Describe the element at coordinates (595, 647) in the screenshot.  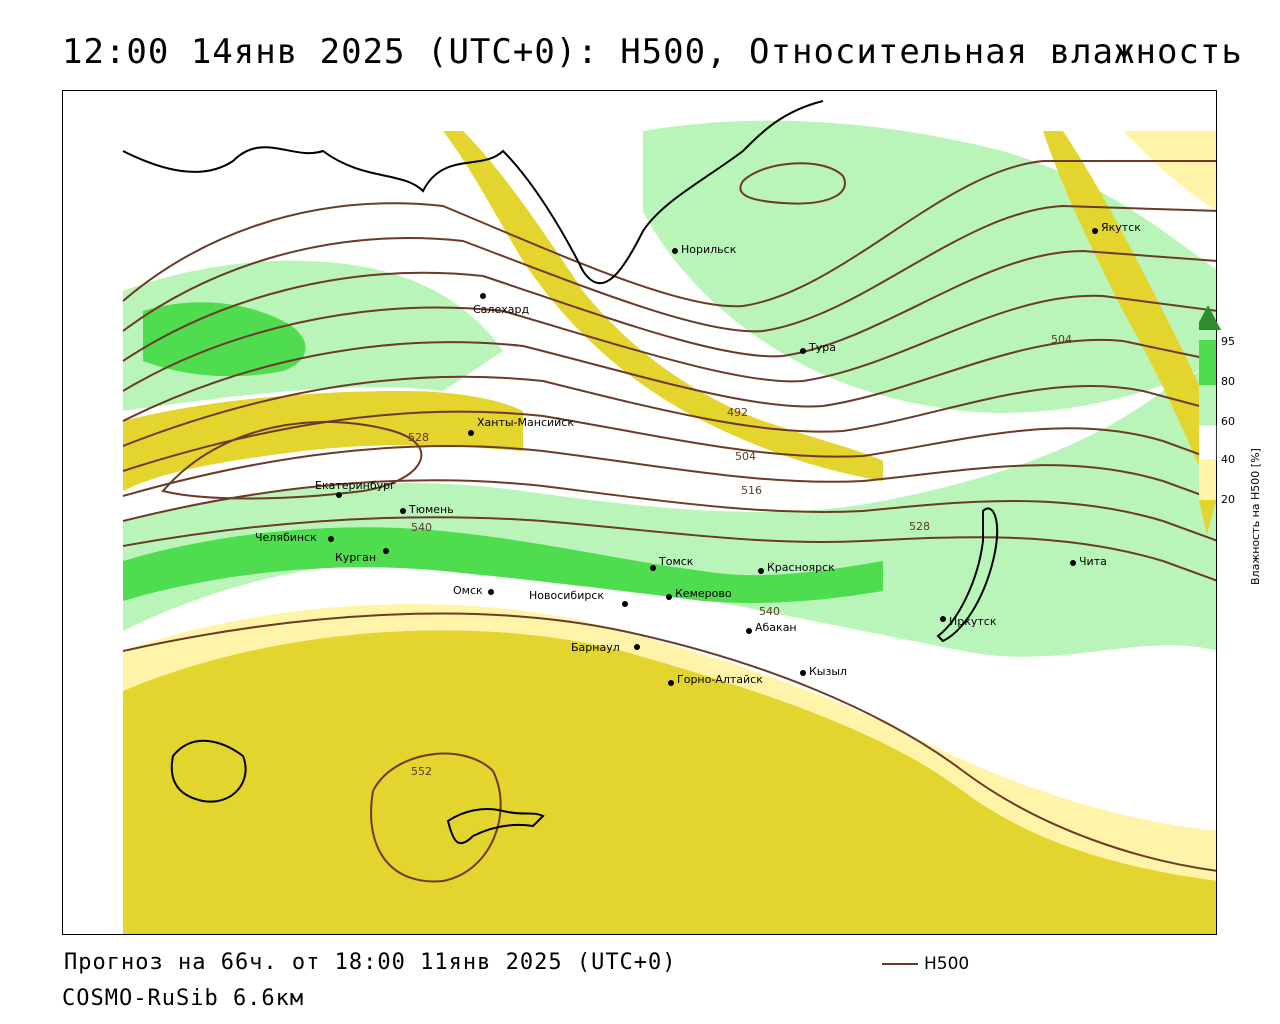
I see `city-label: Барнаул` at that location.